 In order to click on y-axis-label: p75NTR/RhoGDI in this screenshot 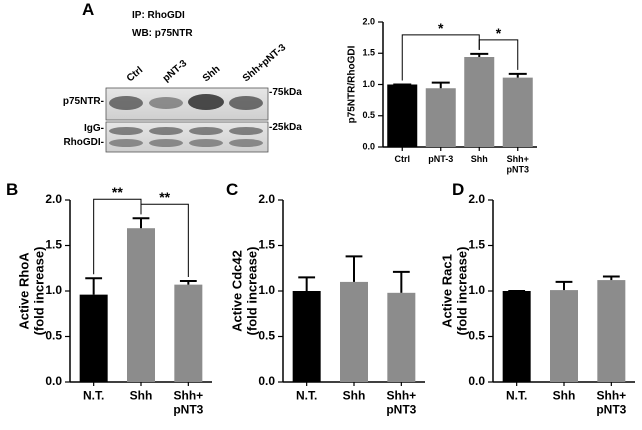, I will do `click(352, 84)`.